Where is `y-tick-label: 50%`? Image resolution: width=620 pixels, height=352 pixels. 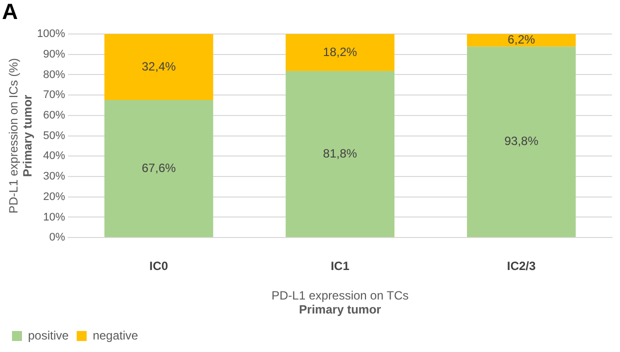 y-tick-label: 50% is located at coordinates (54, 136).